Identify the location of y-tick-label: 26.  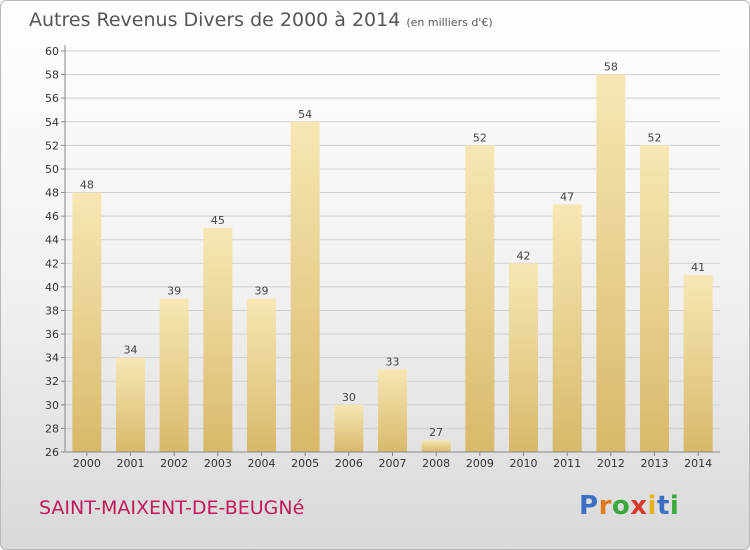
(52, 452).